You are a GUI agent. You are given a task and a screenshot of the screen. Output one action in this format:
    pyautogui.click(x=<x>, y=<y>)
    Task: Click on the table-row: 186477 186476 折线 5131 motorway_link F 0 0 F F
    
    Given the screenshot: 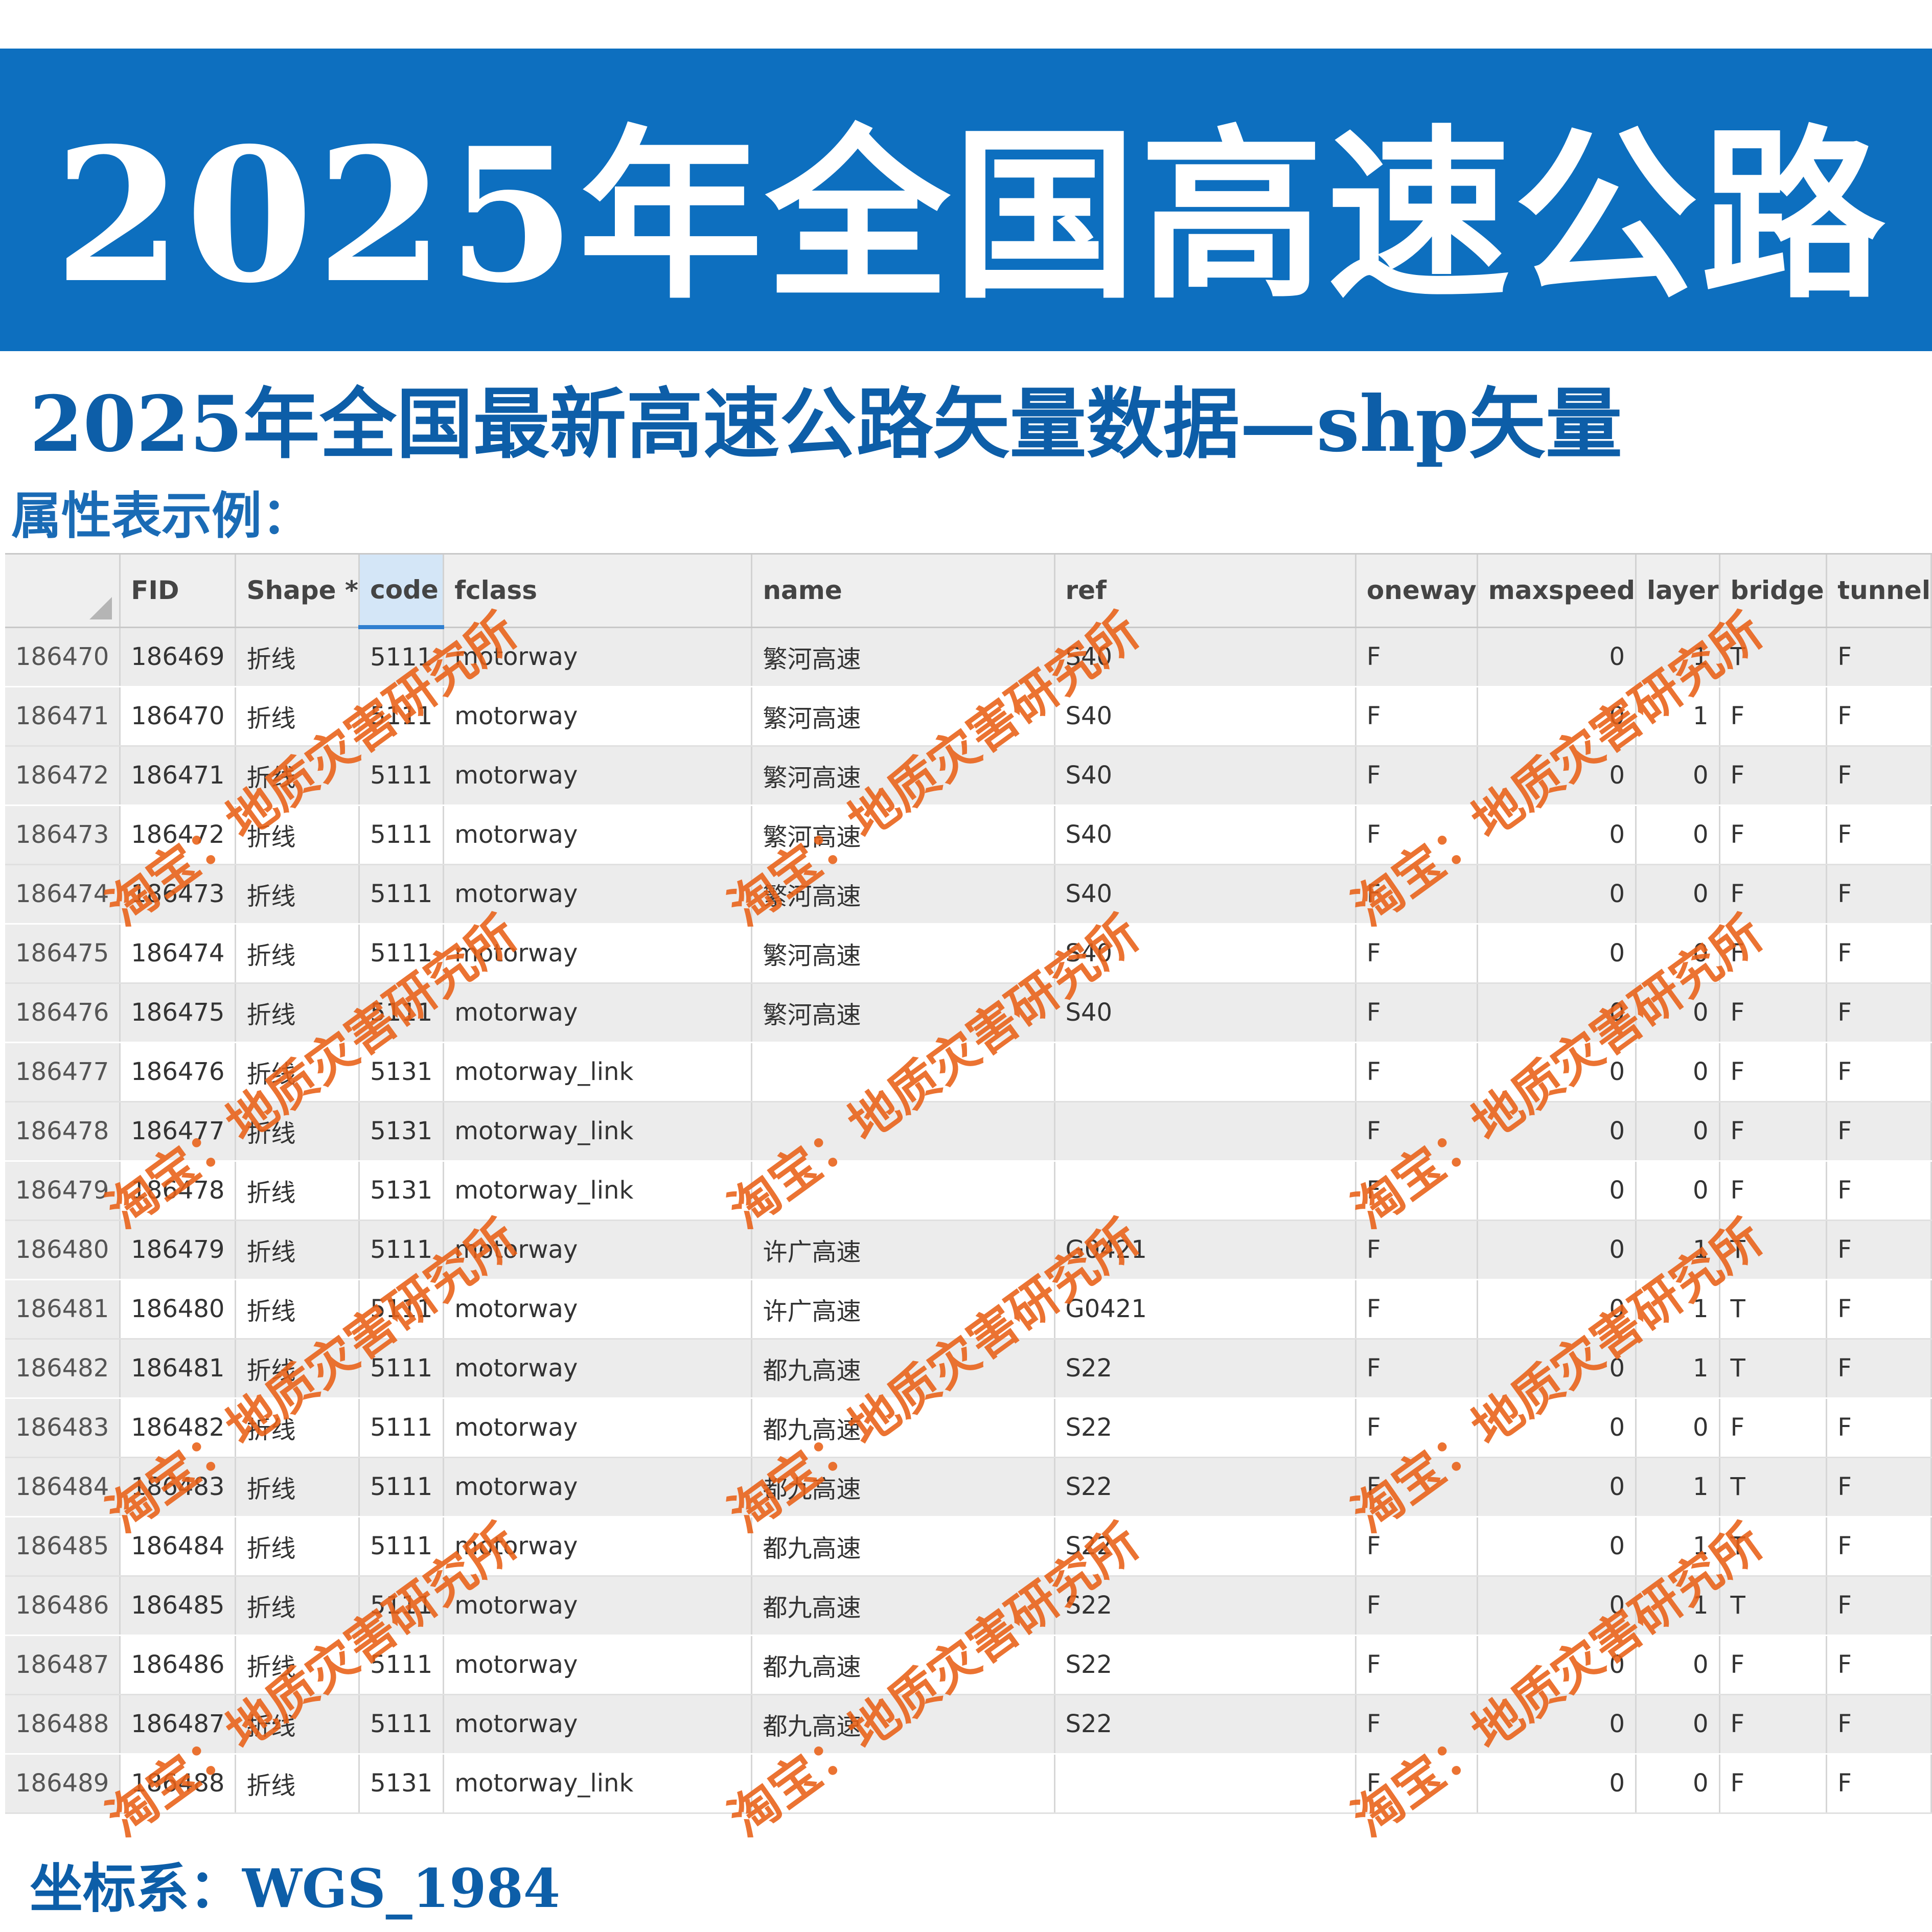 What is the action you would take?
    pyautogui.click(x=968, y=1072)
    